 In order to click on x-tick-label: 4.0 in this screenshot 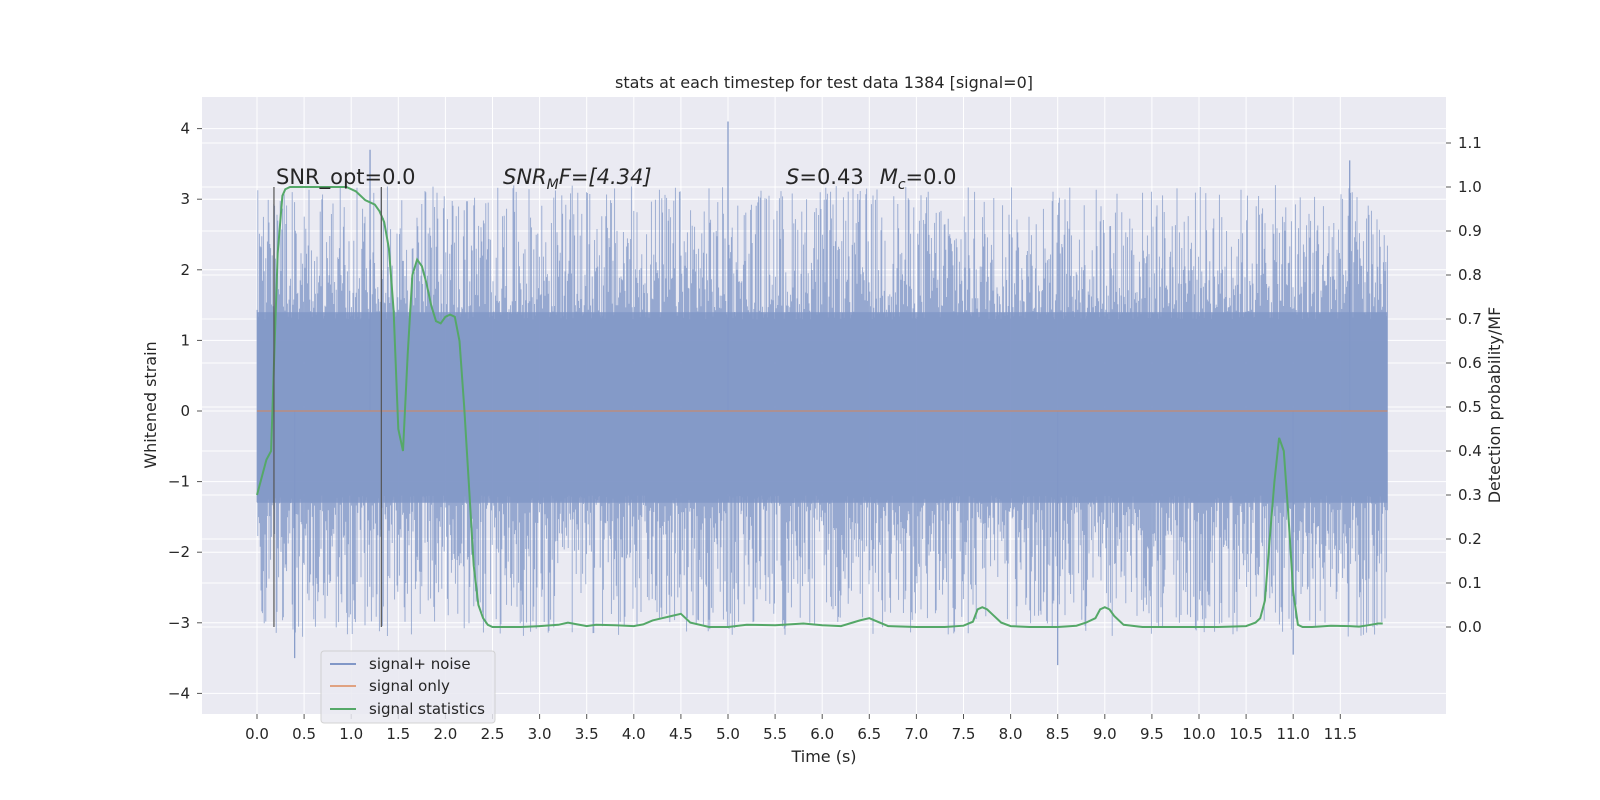, I will do `click(634, 734)`.